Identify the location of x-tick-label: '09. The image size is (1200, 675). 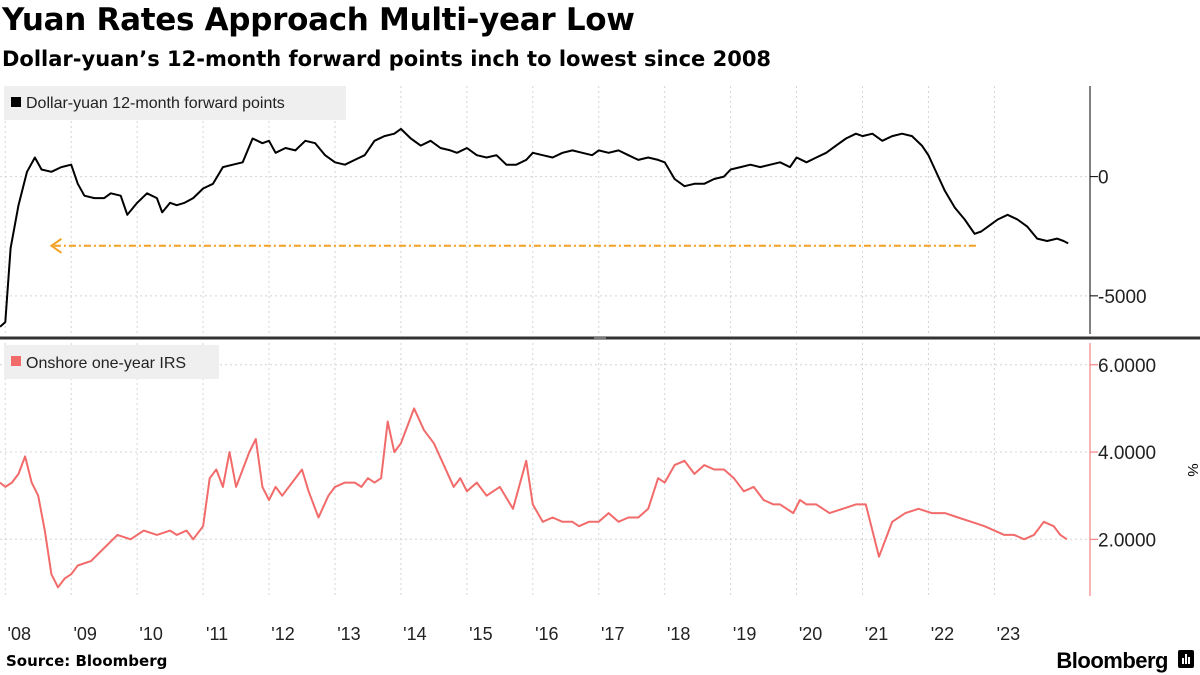
(84, 634).